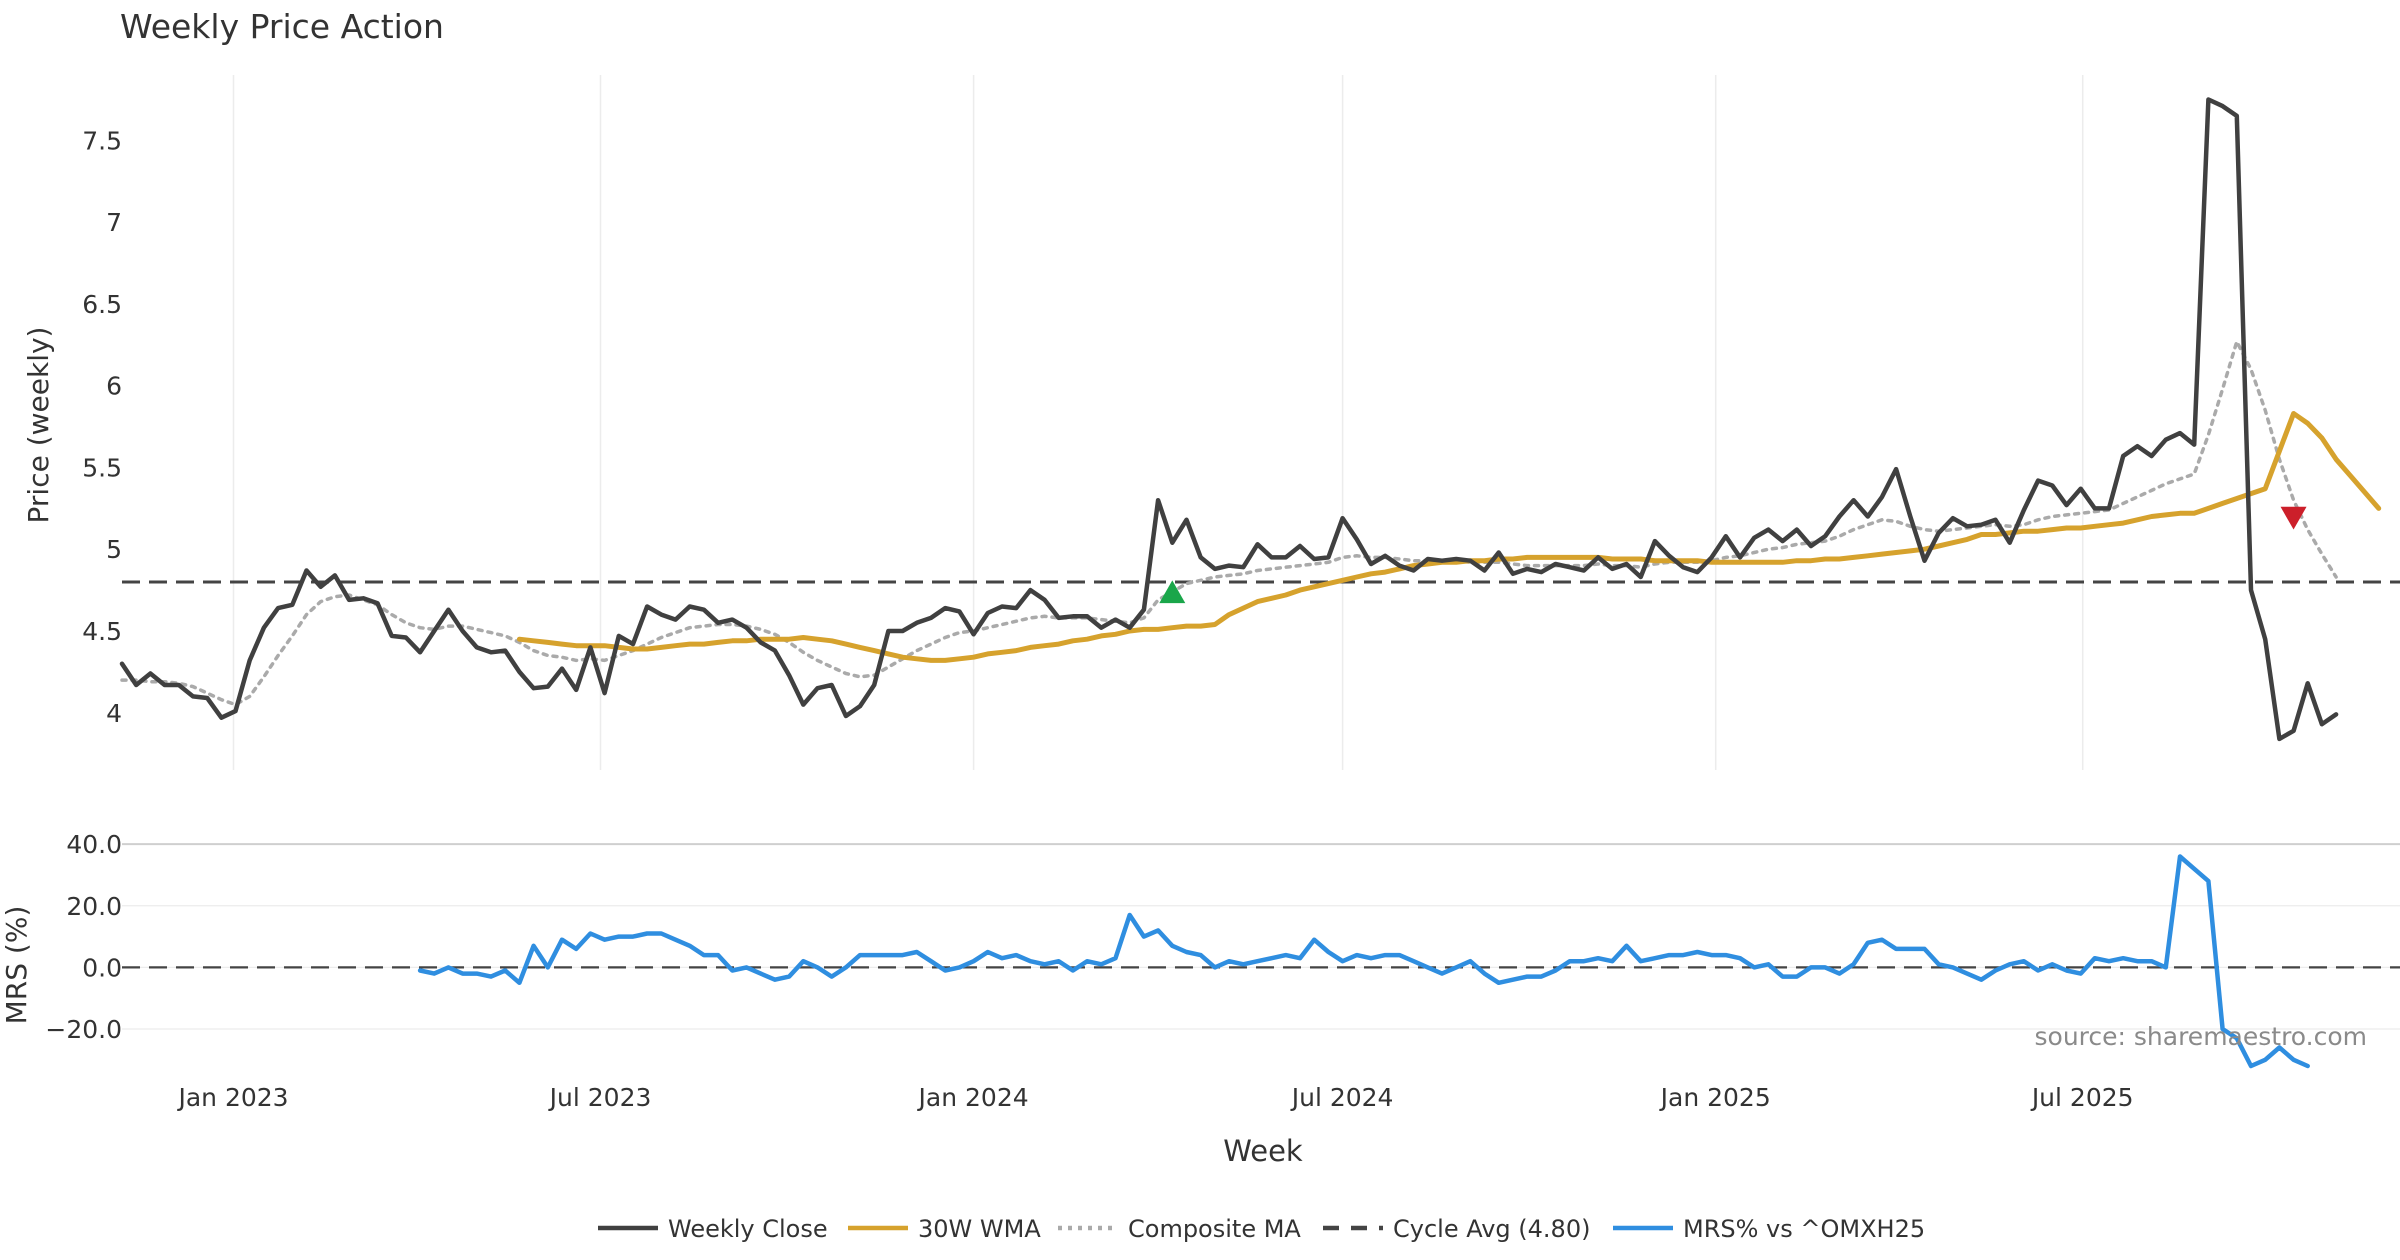 This screenshot has width=2400, height=1260. I want to click on mrs-y-ticks: 40.0 20.0 0.0 −20.0, so click(83, 937).